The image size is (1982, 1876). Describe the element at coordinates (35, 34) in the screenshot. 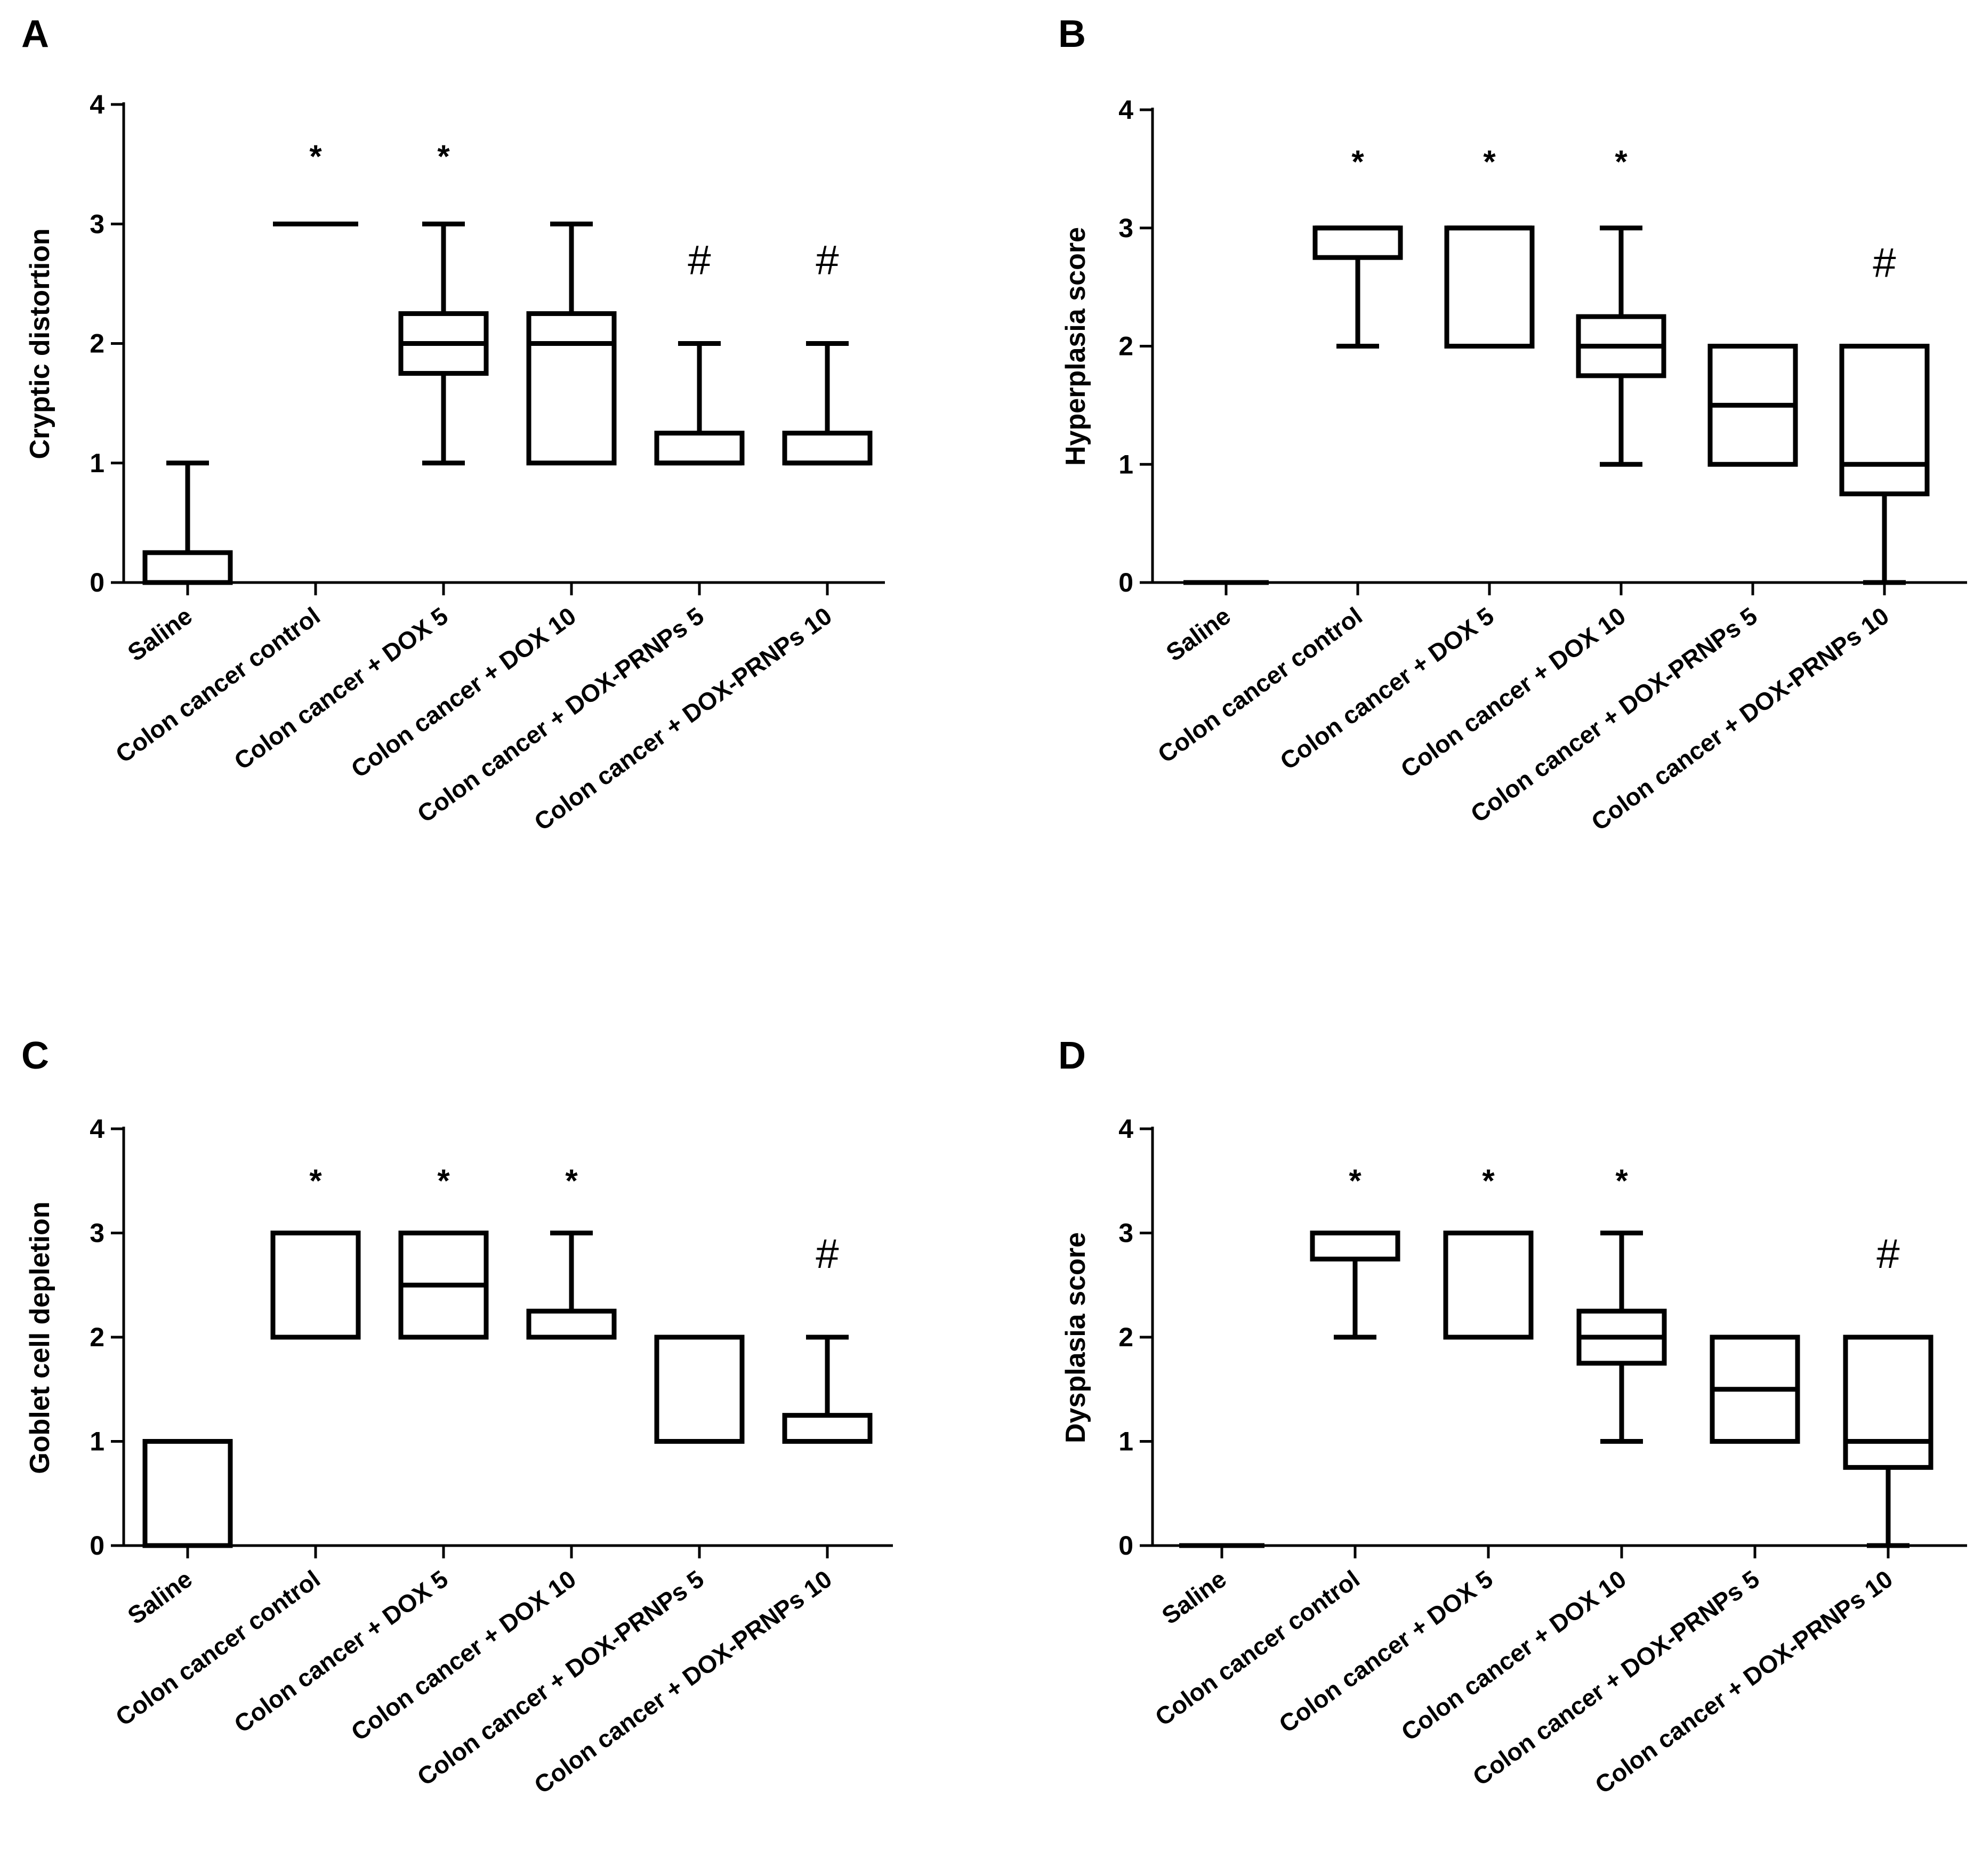

I see `panel-letter: A` at that location.